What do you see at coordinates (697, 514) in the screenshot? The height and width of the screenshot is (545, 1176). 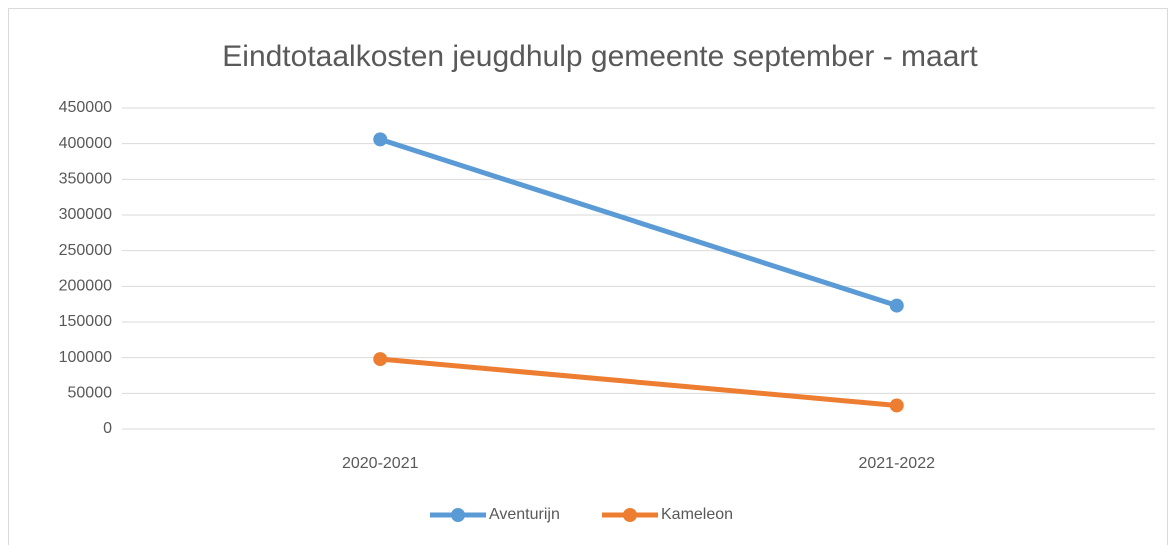 I see `legend-label: Kameleon` at bounding box center [697, 514].